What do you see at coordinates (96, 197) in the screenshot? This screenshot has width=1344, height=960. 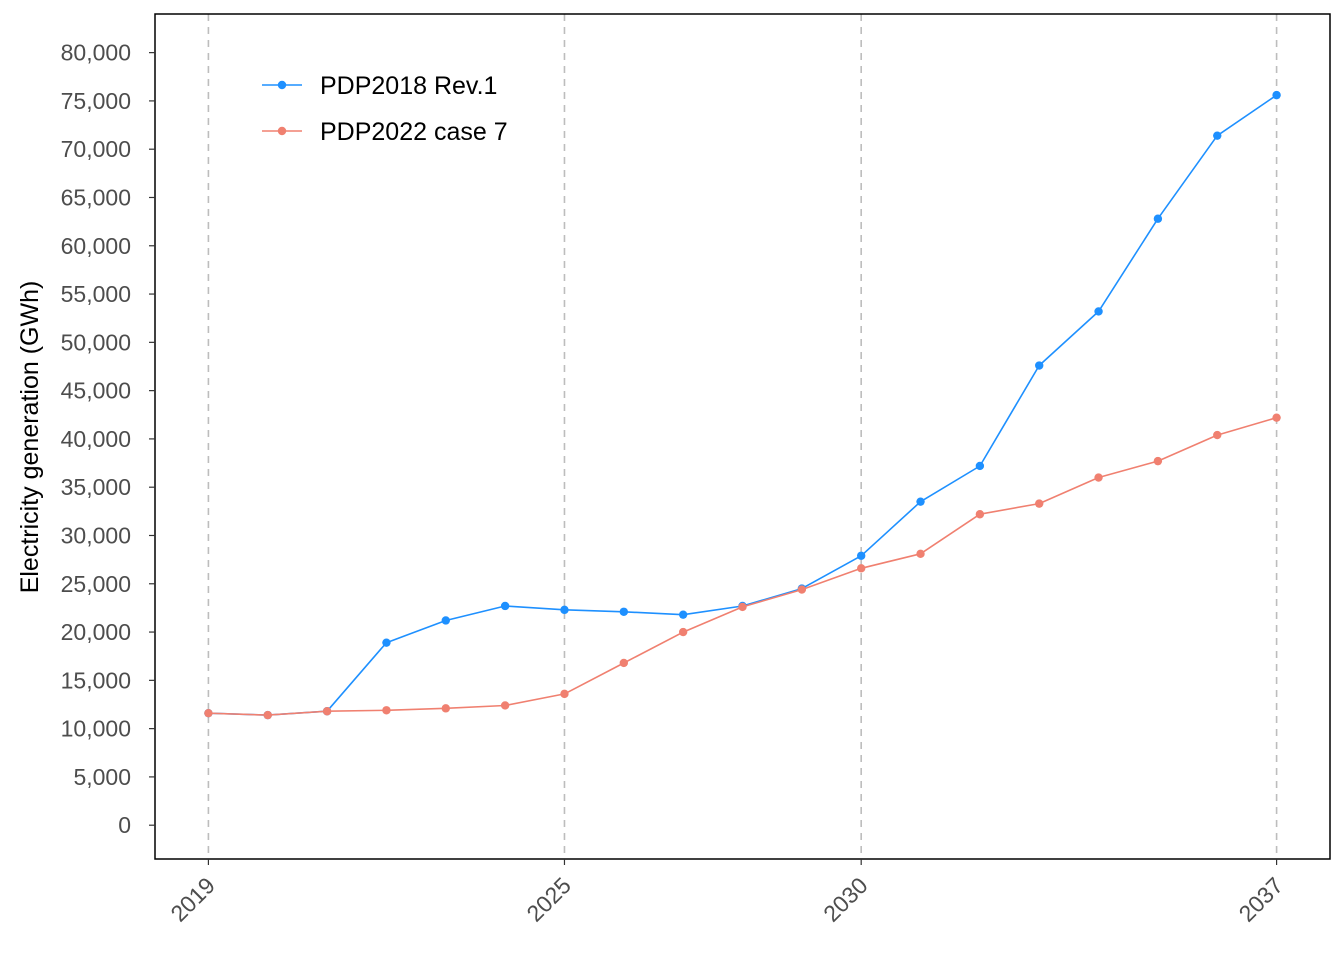 I see `y-tick-label: 65,000` at bounding box center [96, 197].